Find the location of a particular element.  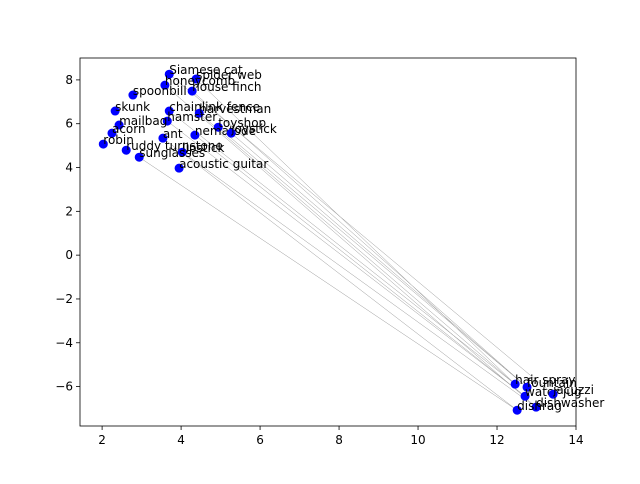

point-label: mailbag is located at coordinates (143, 121).